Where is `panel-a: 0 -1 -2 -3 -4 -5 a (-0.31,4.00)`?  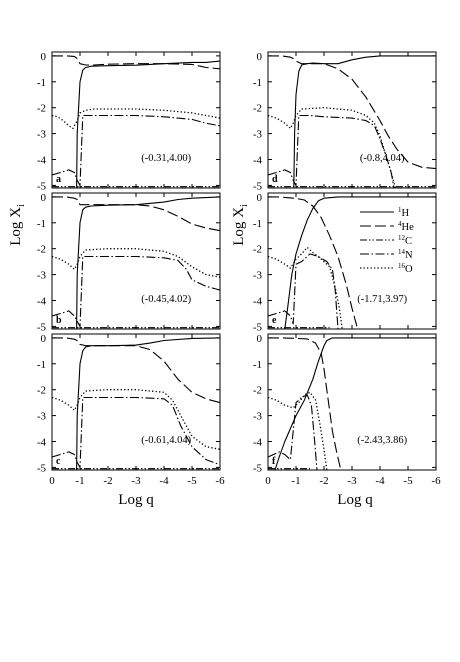 panel-a: 0 -1 -2 -3 -4 -5 a (-0.31,4.00) is located at coordinates (129, 121).